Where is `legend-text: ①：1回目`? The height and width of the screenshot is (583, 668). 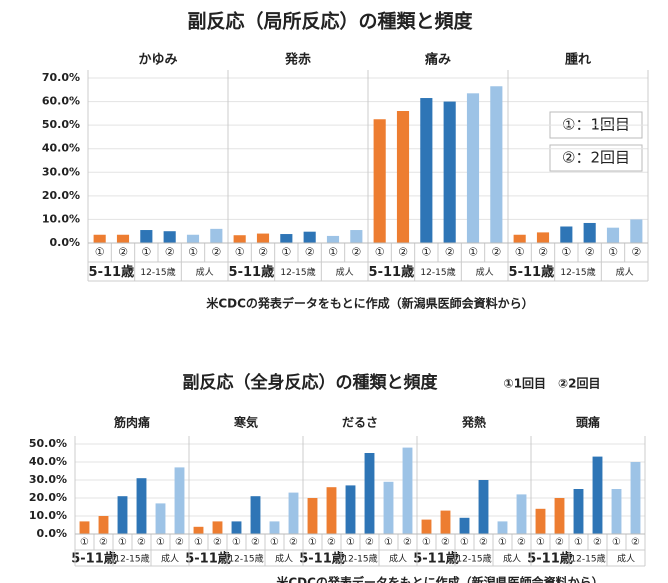
legend-text: ①：1回目 is located at coordinates (596, 125).